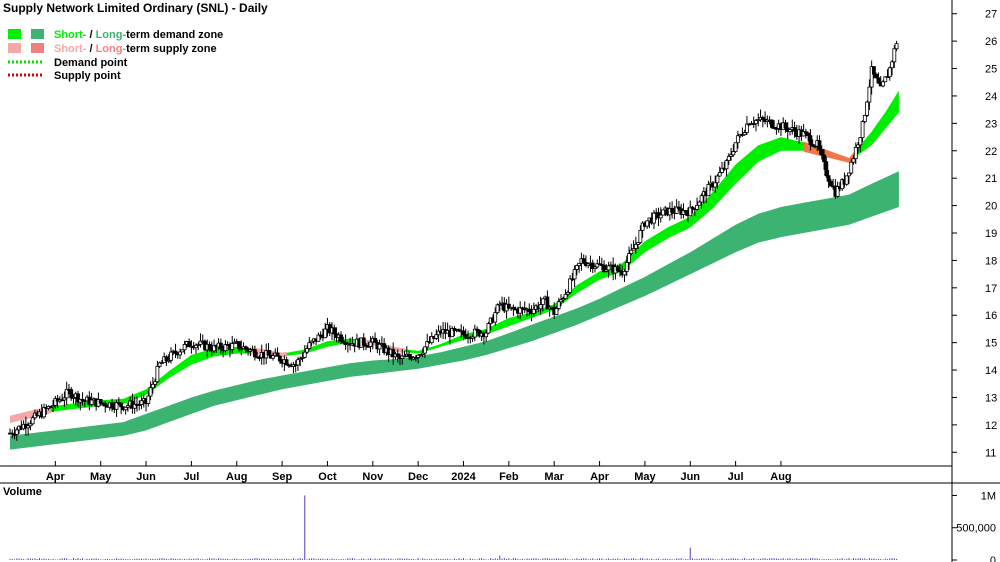 The width and height of the screenshot is (1000, 562). Describe the element at coordinates (993, 558) in the screenshot. I see `volume-tick-label: 0` at that location.